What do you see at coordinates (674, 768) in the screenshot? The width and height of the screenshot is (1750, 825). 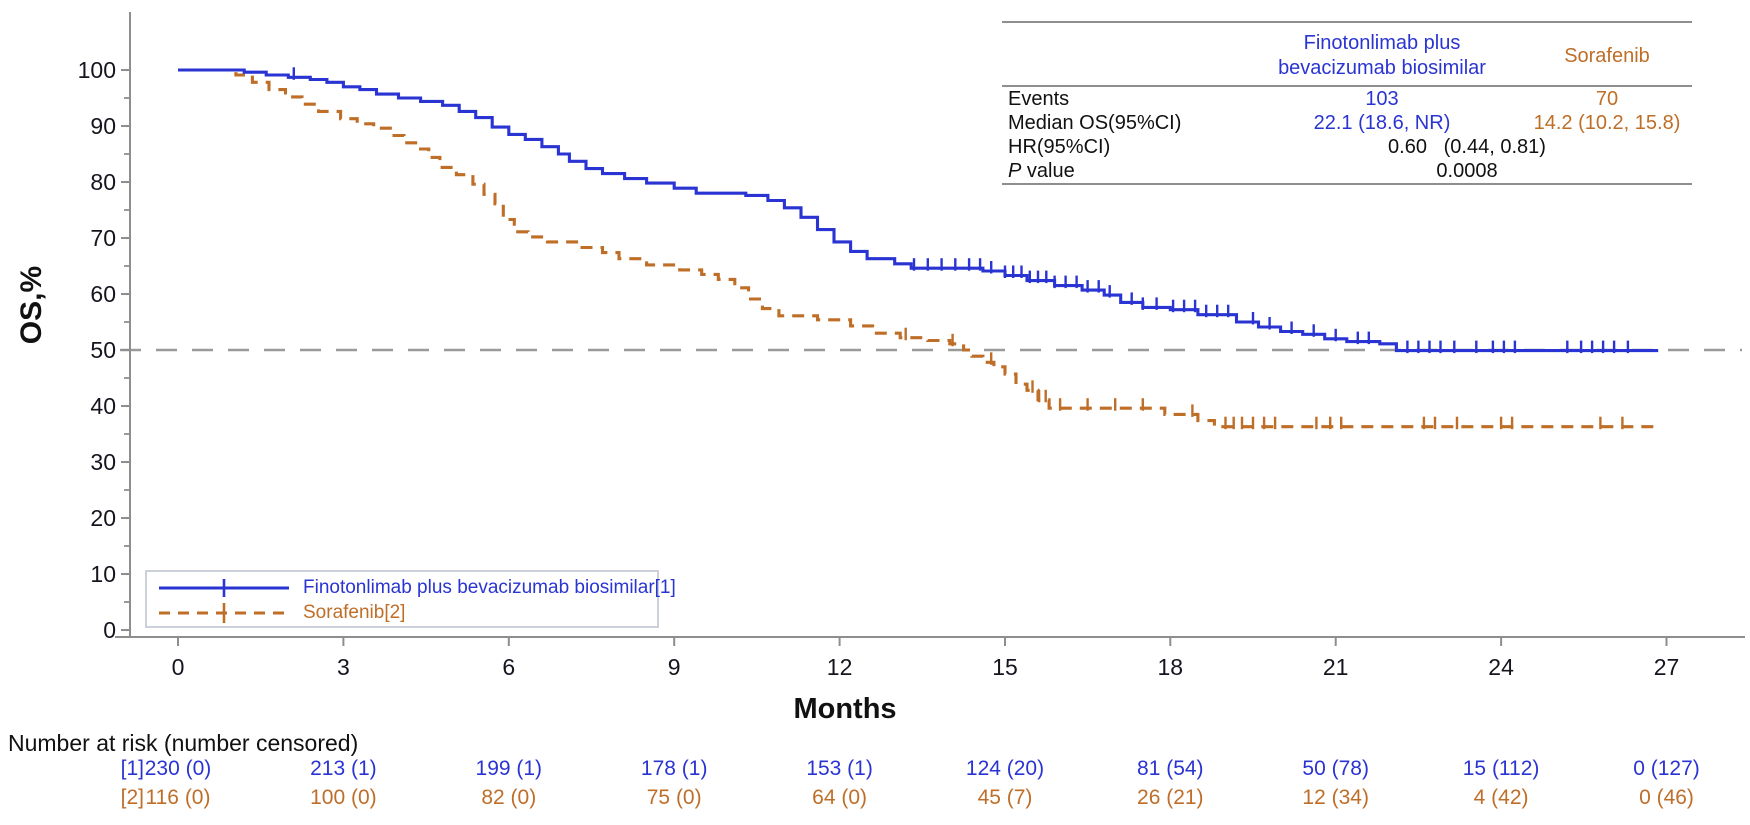 I see `risk-value: 178 (1)` at bounding box center [674, 768].